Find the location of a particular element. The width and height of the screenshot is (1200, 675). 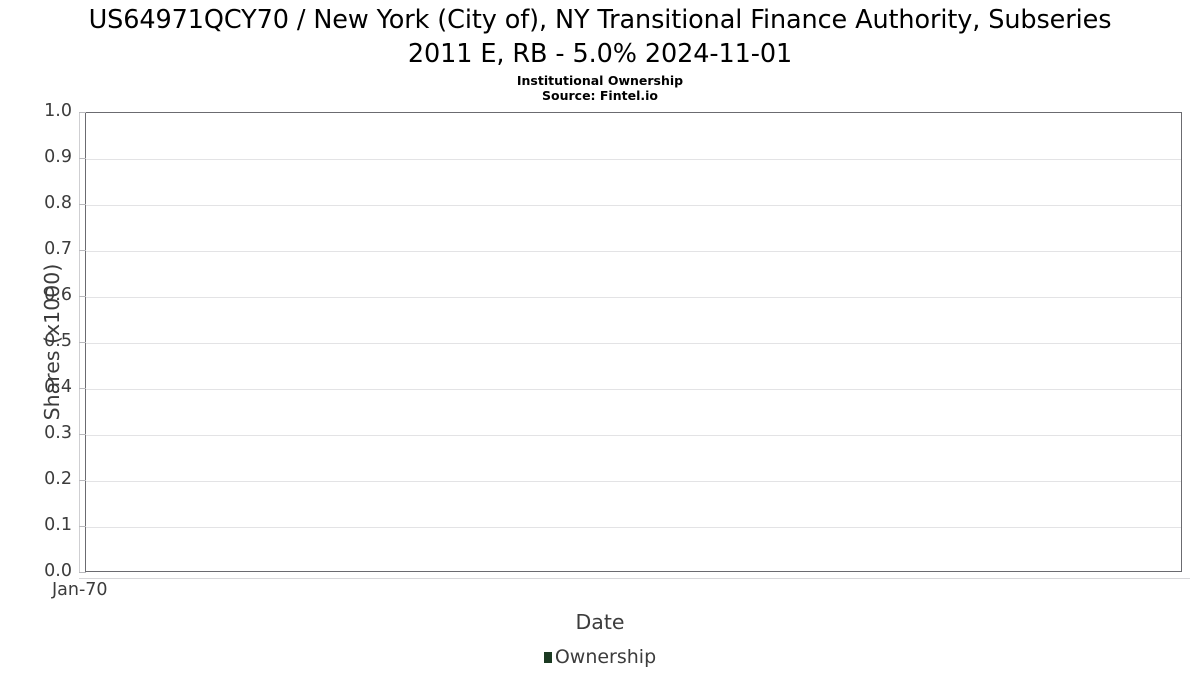

legend-item-ownership: Ownership is located at coordinates (600, 657).